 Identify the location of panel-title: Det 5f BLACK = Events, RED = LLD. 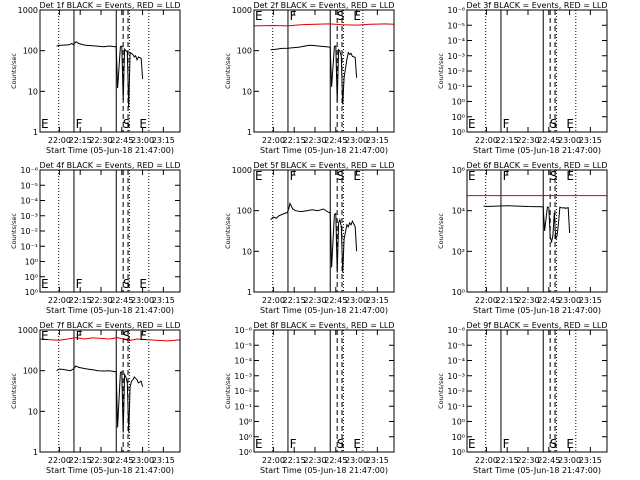
(323, 165).